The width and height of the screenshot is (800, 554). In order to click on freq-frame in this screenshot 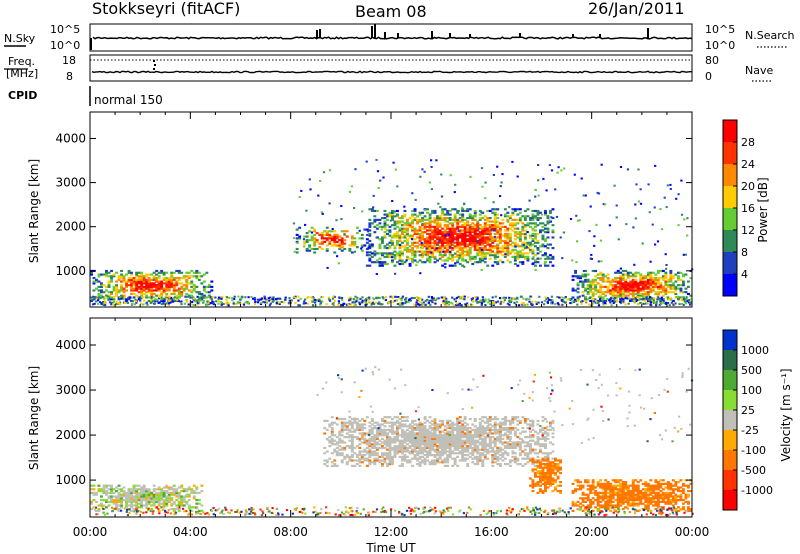, I will do `click(391, 68)`.